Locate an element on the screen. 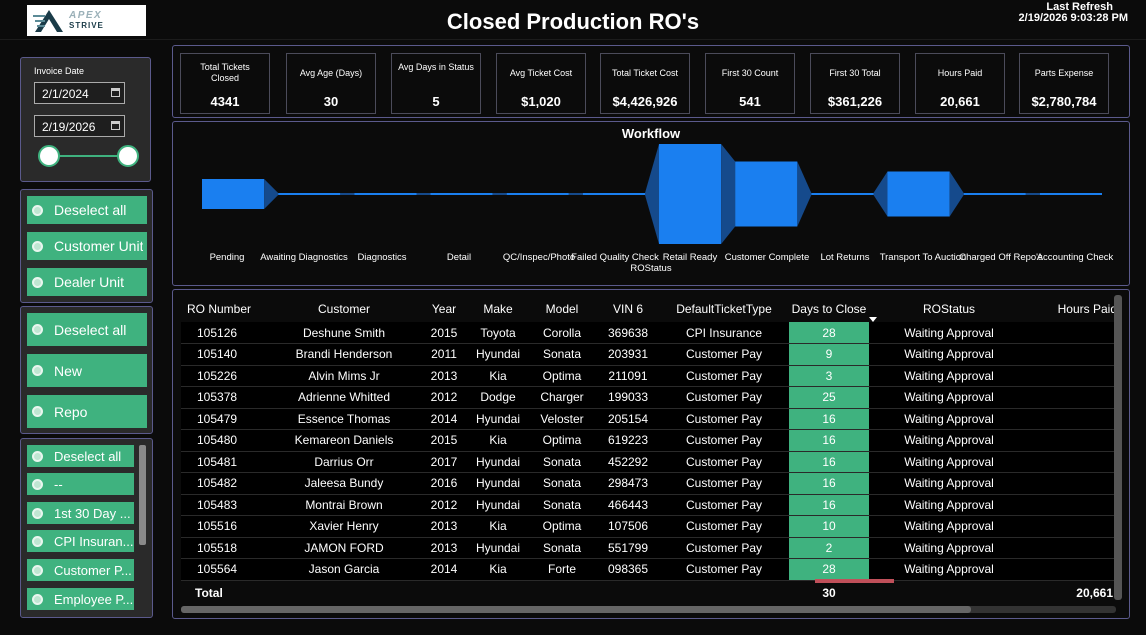  unit-type-slicer: Deselect all New Repo is located at coordinates (86, 370).